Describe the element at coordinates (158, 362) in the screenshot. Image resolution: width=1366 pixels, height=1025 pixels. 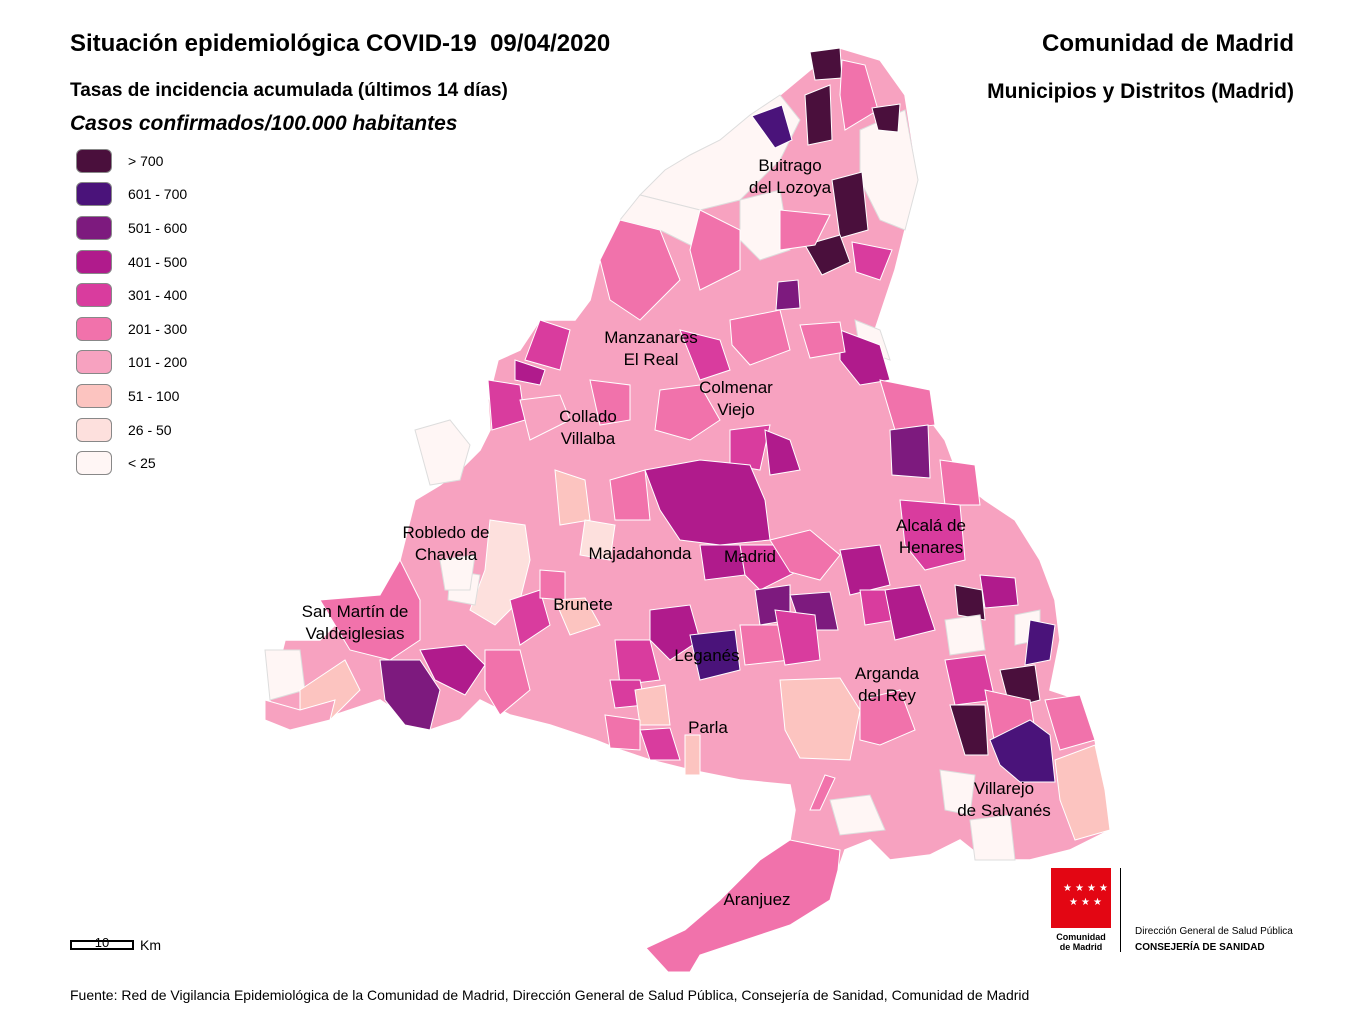
I see `legend-label: 101 - 200` at that location.